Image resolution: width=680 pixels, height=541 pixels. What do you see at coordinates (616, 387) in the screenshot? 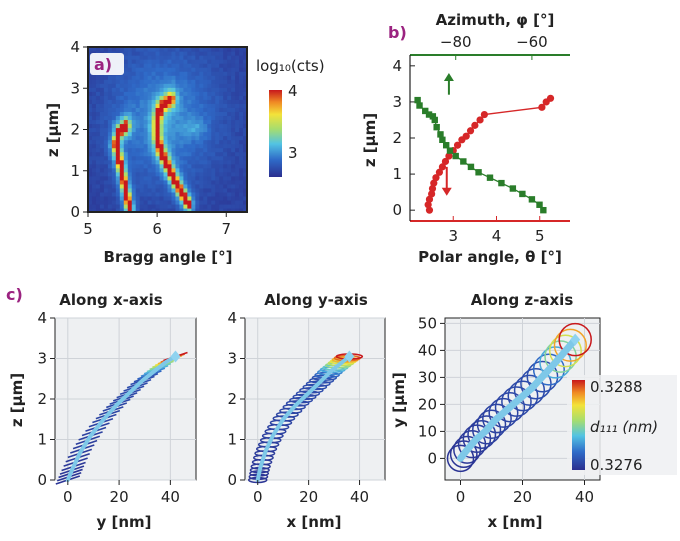
I see `panel-c3-colorbar-max: 0.3288` at bounding box center [616, 387].